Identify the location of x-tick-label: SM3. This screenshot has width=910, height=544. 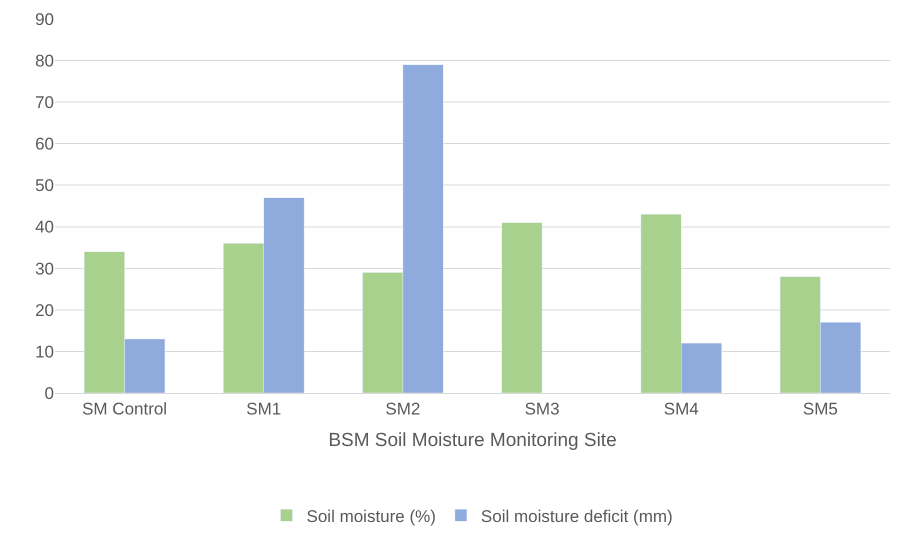
(542, 408).